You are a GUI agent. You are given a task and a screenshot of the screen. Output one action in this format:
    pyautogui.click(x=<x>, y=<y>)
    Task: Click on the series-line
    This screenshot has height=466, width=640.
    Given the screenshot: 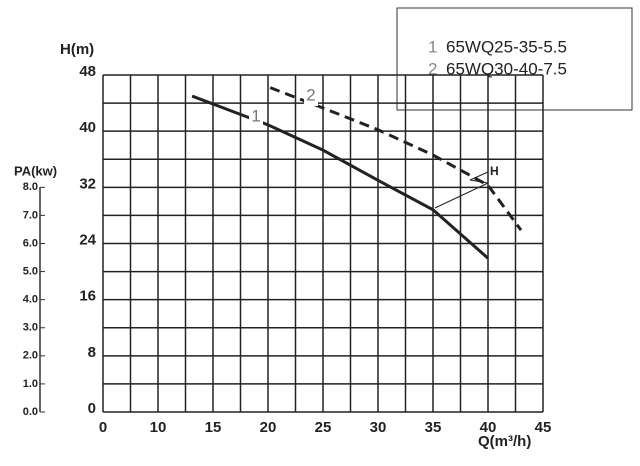 What is the action you would take?
    pyautogui.click(x=396, y=159)
    